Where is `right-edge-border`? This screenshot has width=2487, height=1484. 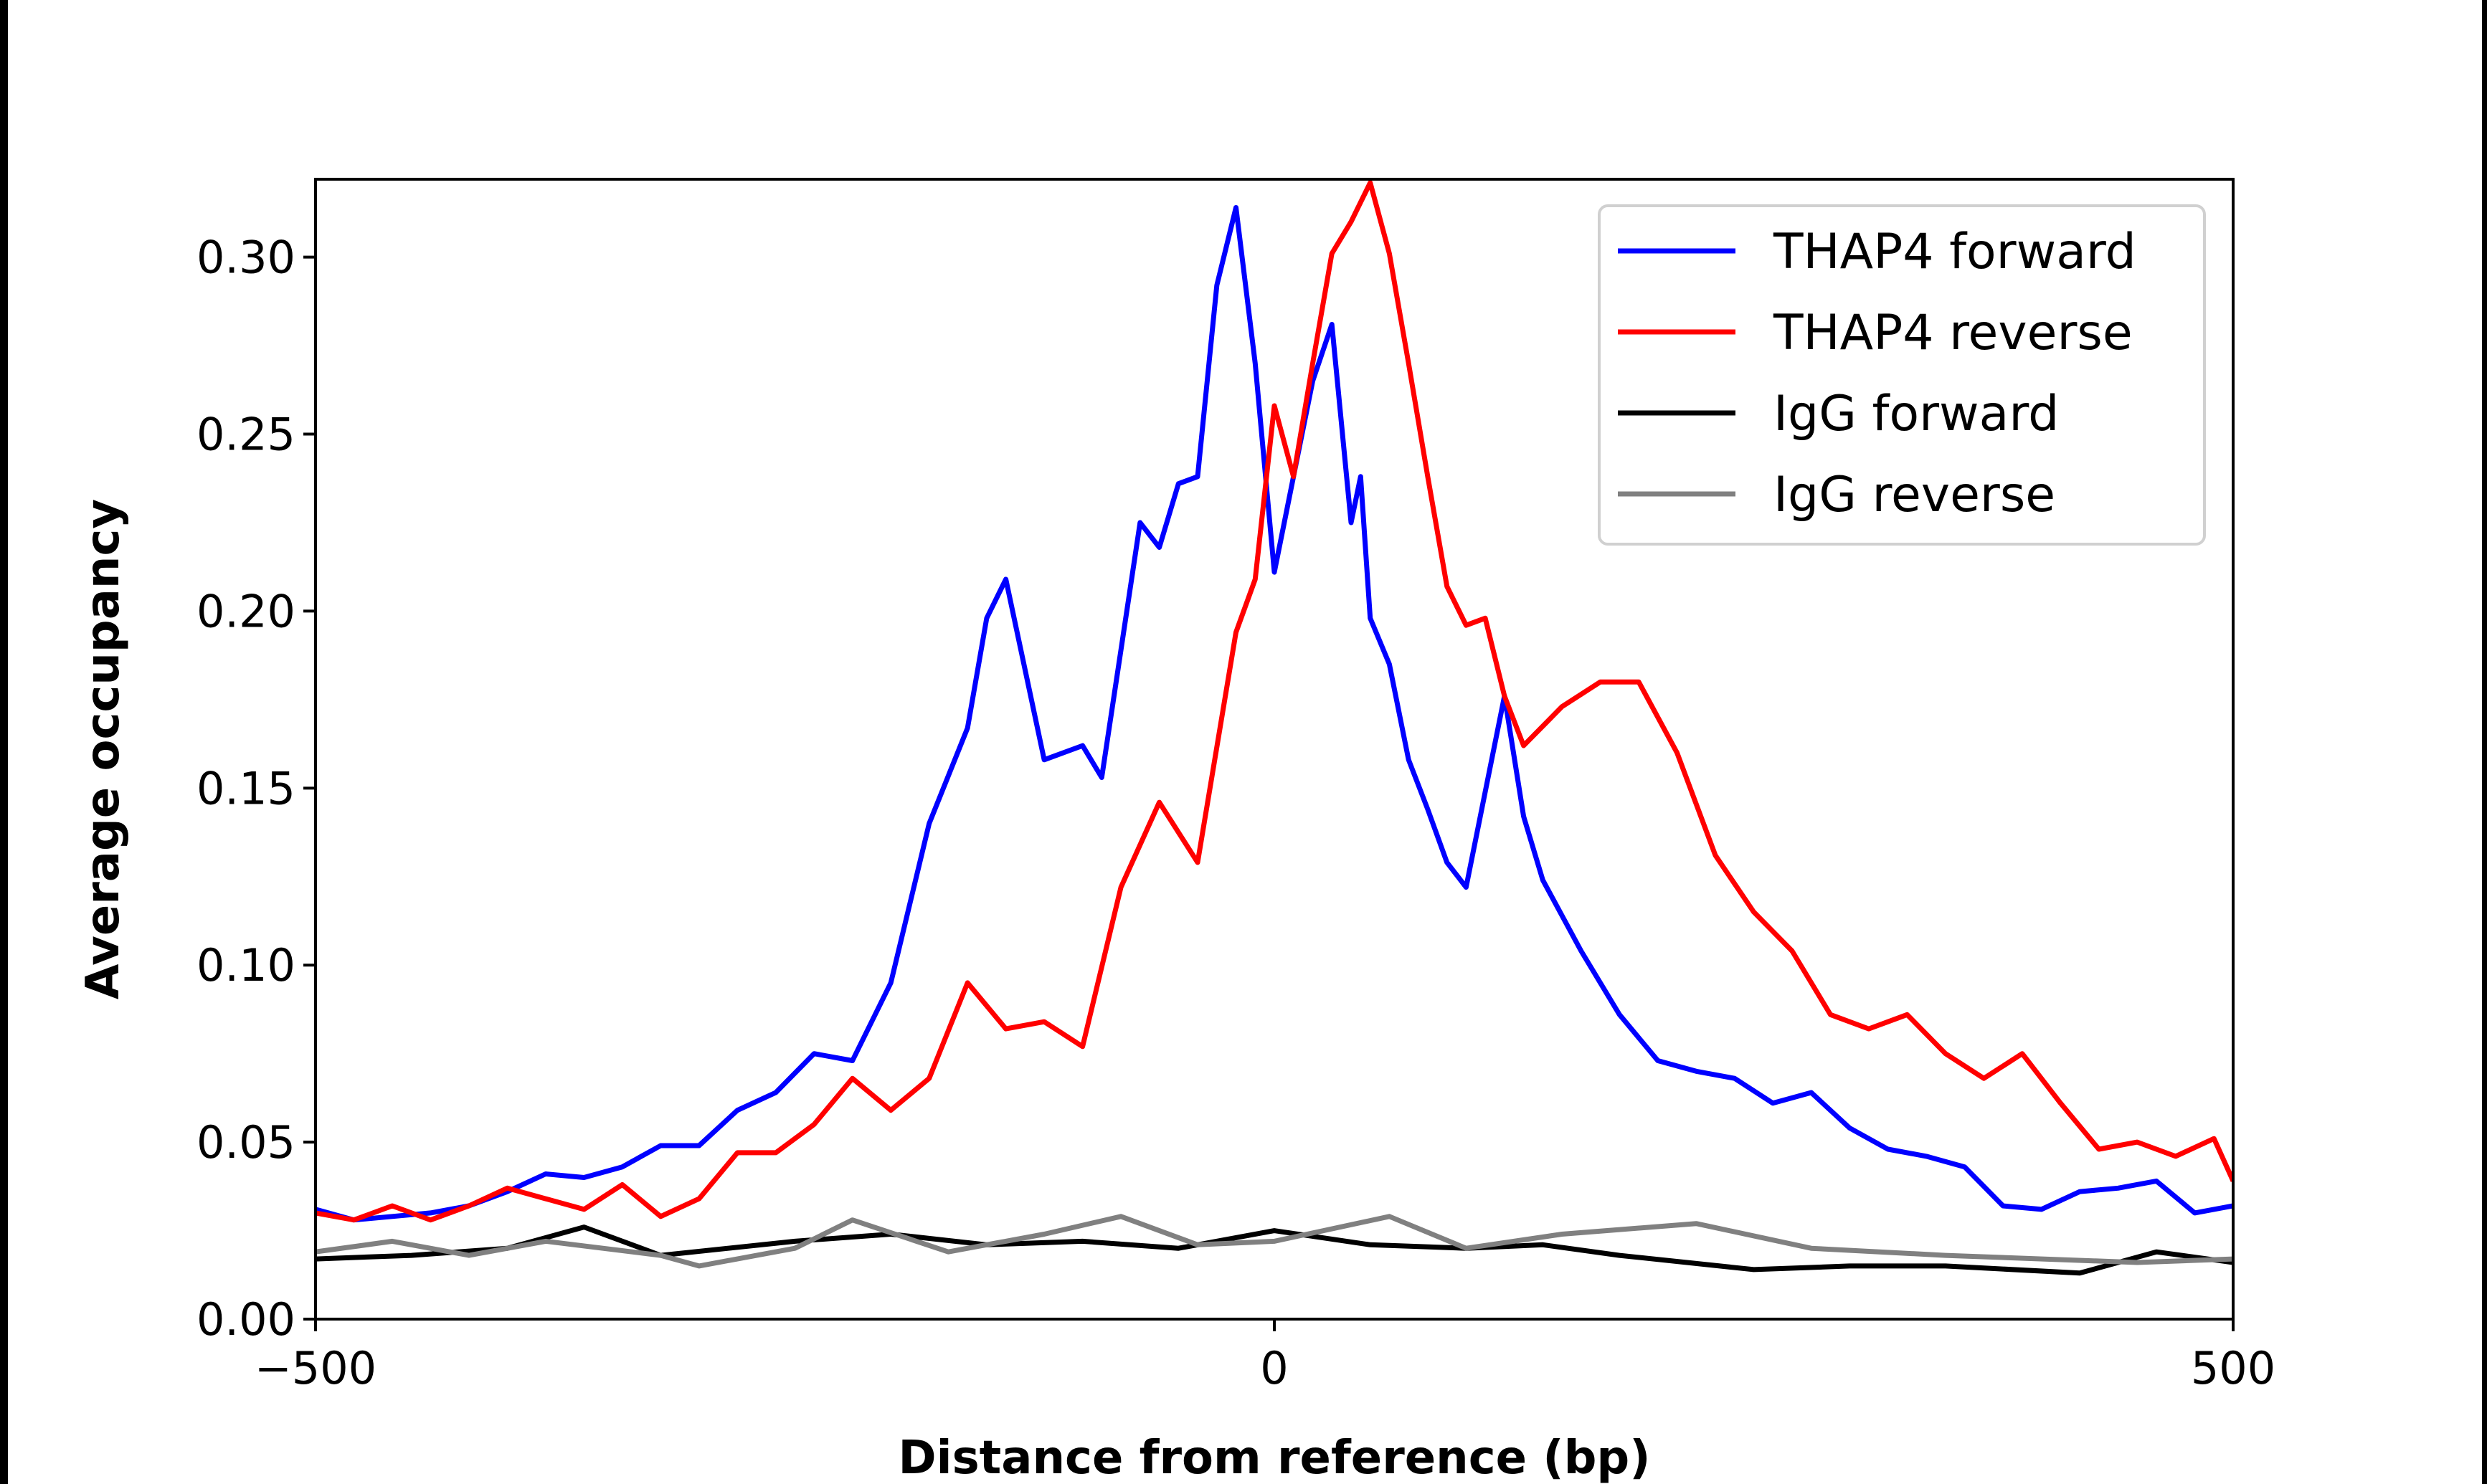
right-edge-border is located at coordinates (2485, 742).